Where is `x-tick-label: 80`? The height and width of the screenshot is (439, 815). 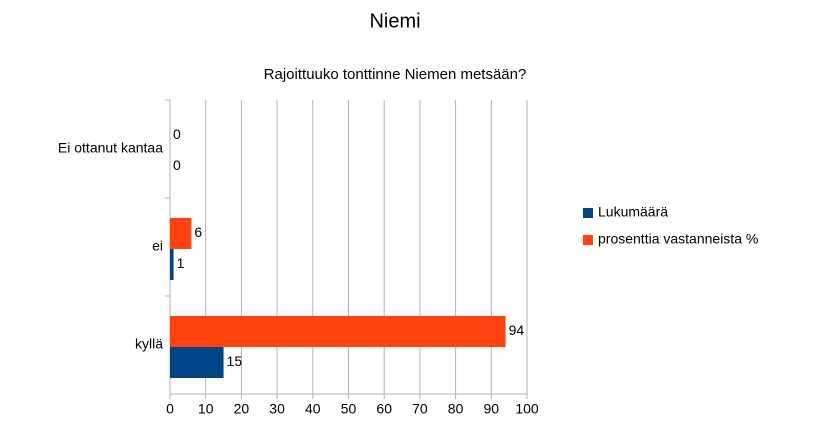 x-tick-label: 80 is located at coordinates (456, 409).